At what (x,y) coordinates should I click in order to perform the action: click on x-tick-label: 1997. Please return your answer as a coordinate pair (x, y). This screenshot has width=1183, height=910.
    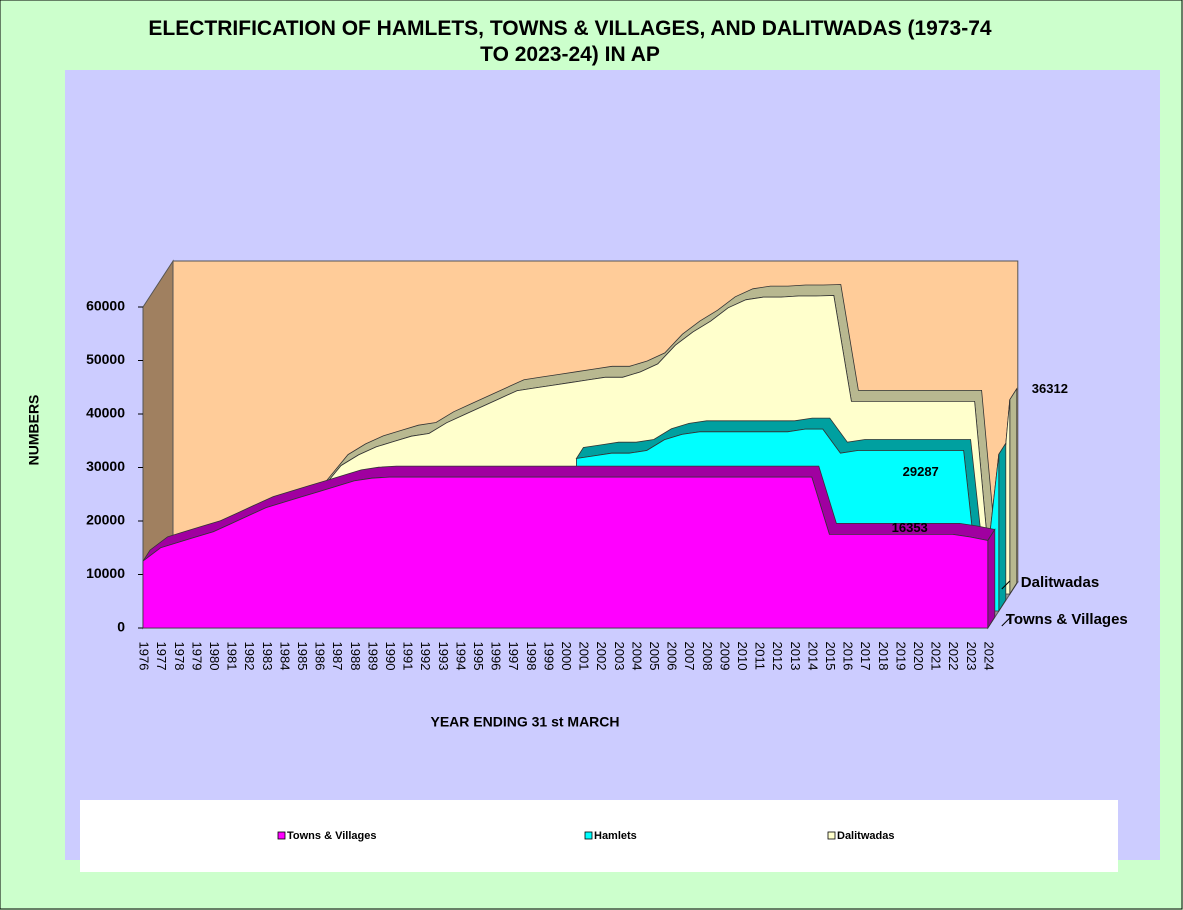
    Looking at the image, I should click on (513, 656).